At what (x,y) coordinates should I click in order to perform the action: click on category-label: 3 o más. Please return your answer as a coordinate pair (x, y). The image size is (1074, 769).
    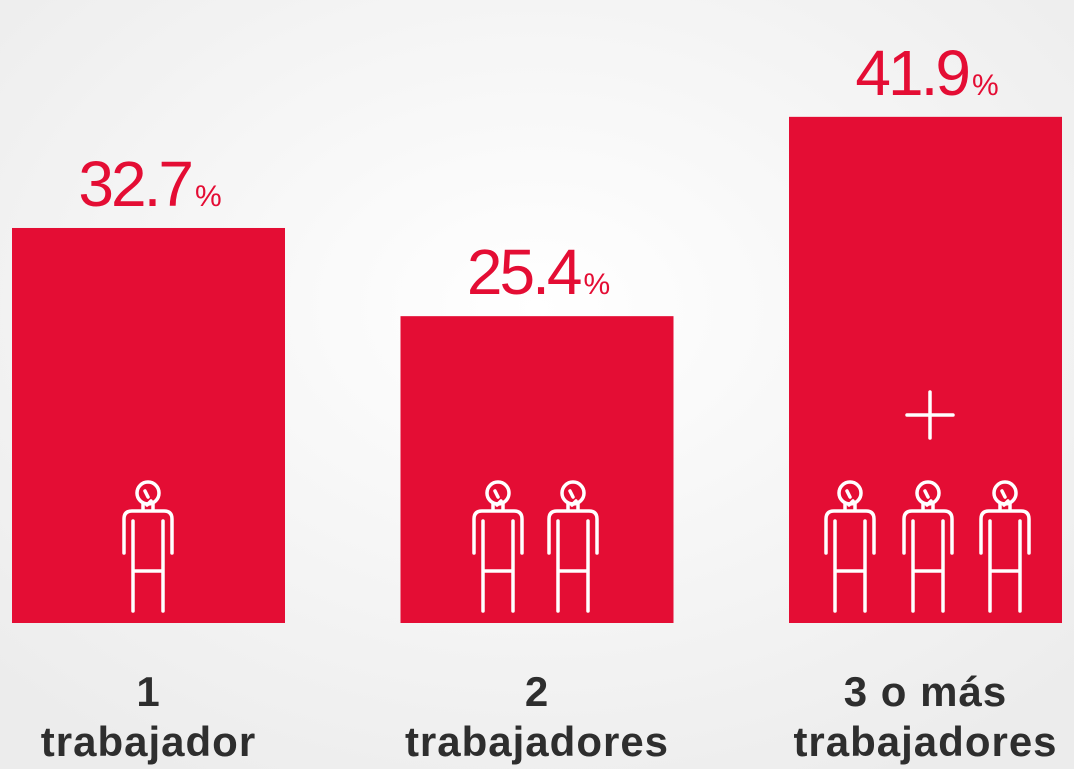
    Looking at the image, I should click on (925, 691).